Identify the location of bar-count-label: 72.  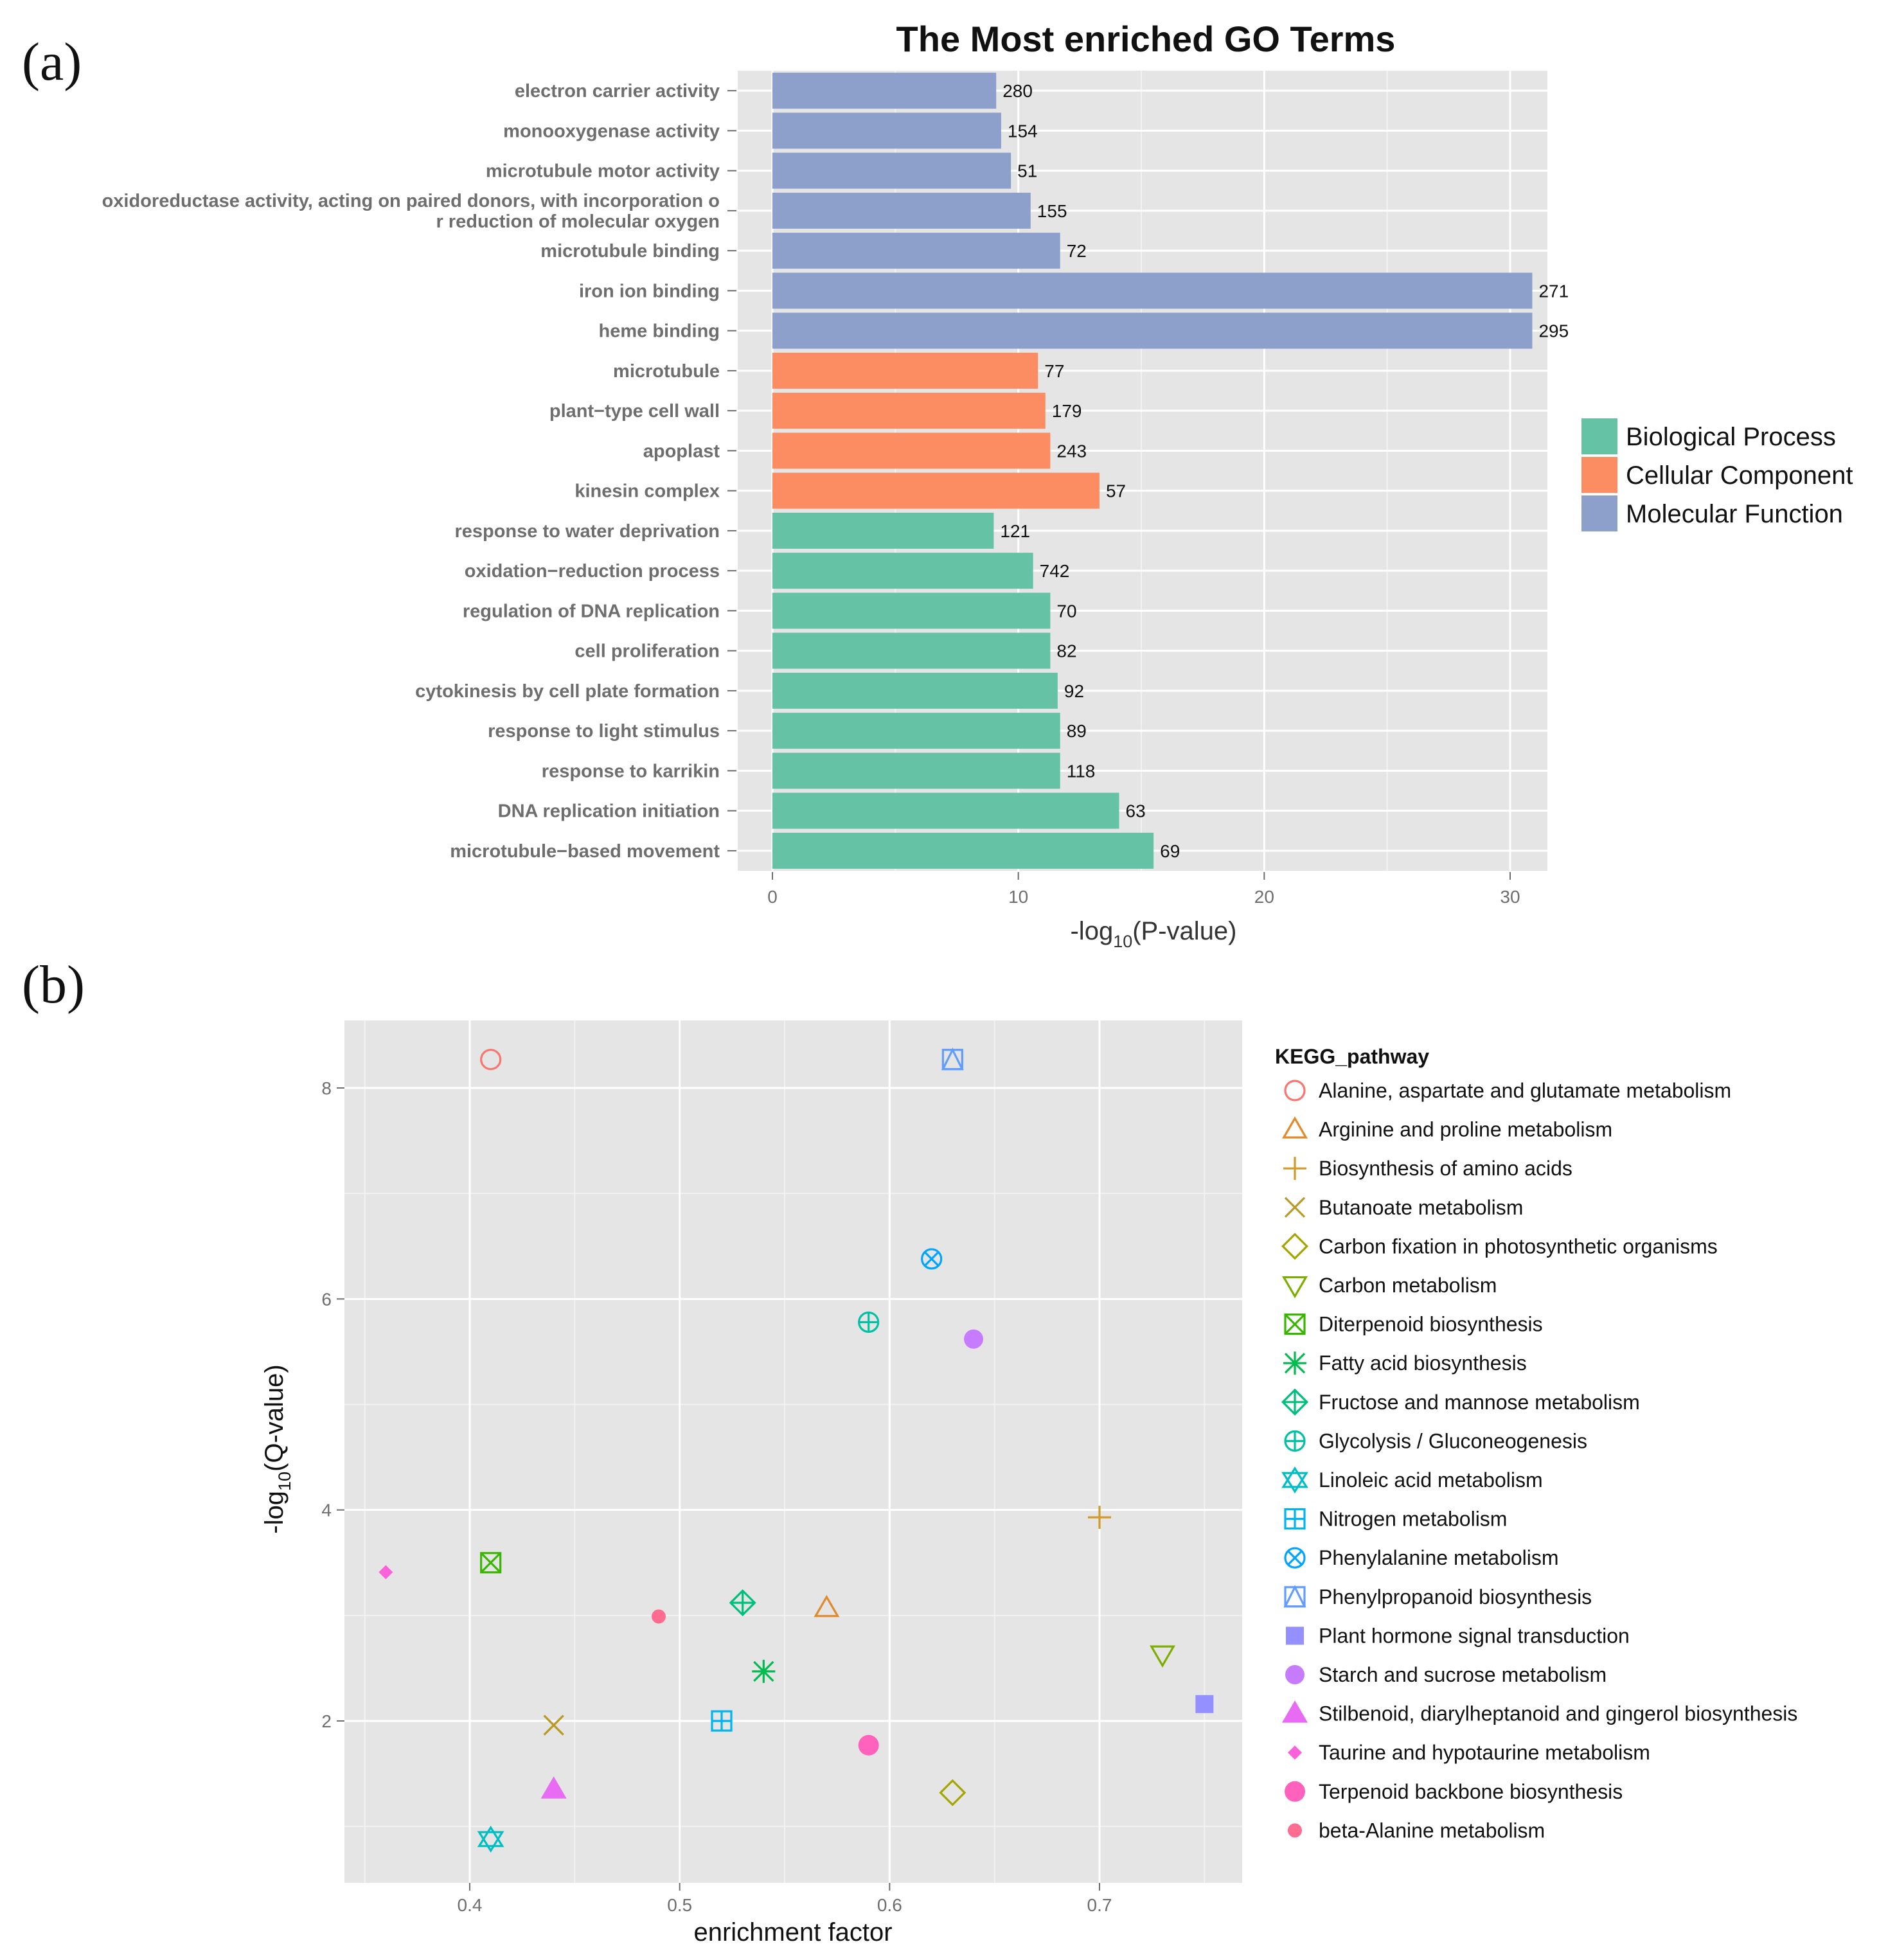
(1077, 251).